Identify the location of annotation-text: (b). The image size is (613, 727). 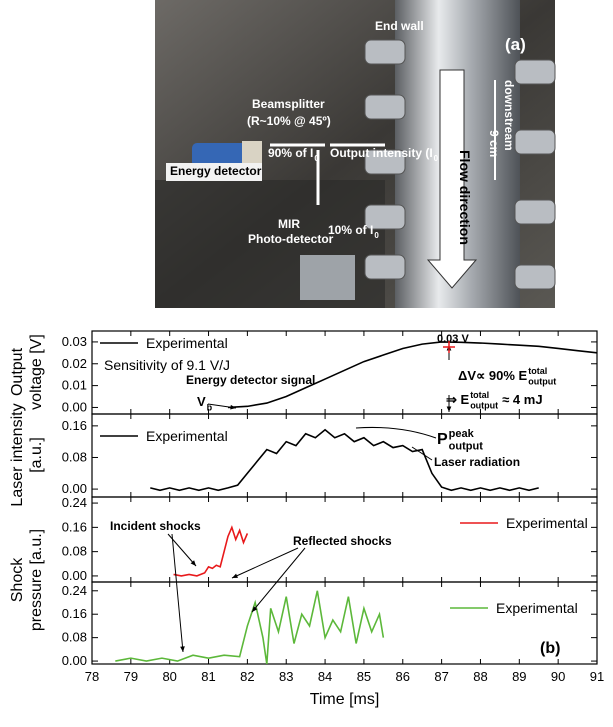
(550, 648).